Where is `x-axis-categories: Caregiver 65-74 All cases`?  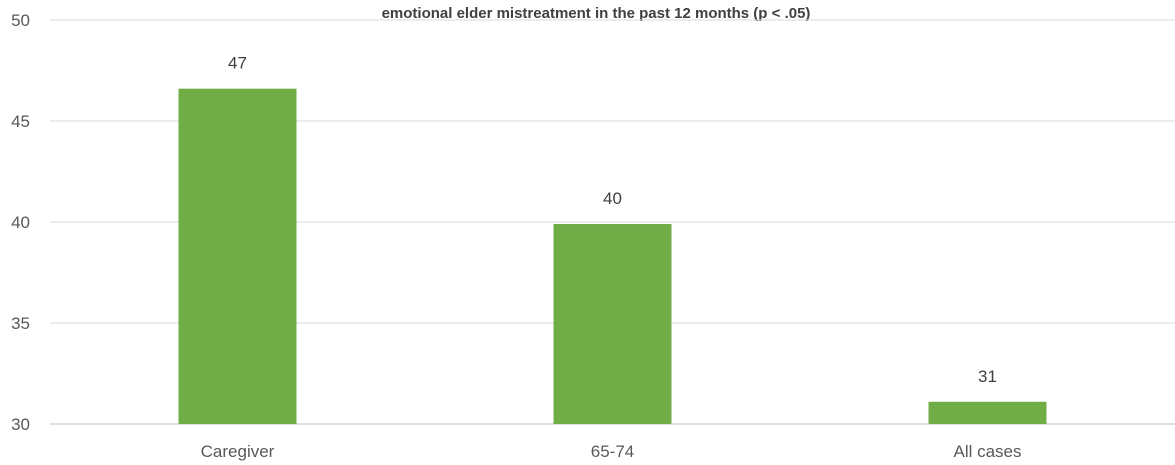 x-axis-categories: Caregiver 65-74 All cases is located at coordinates (611, 451).